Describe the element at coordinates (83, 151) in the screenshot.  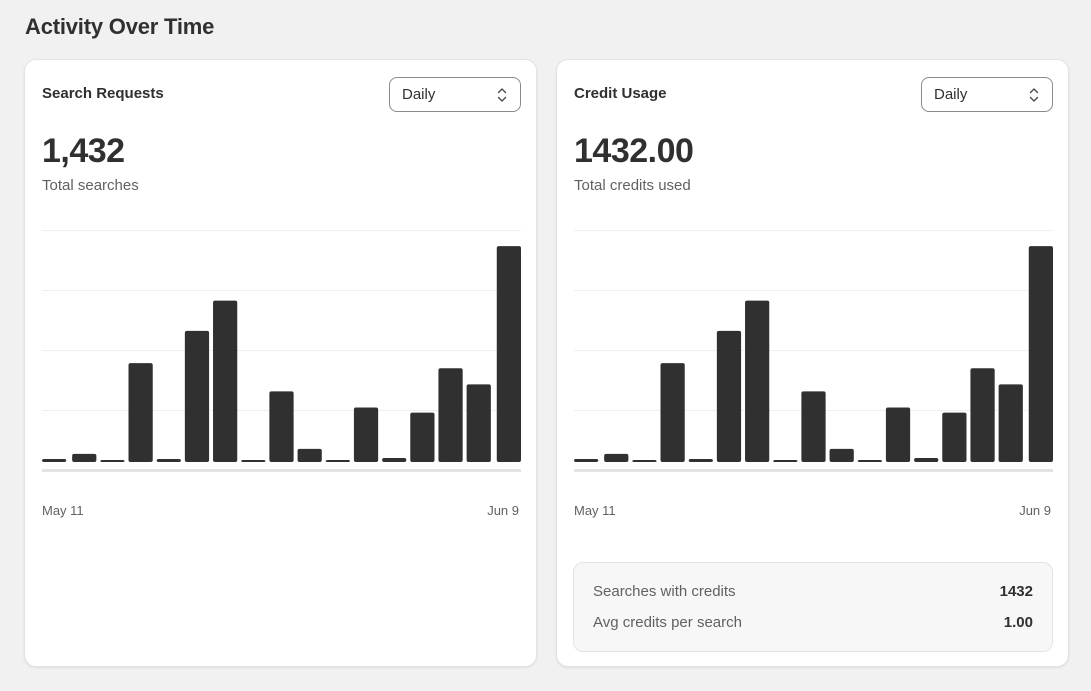
I see `total-searches-value: 1,432` at that location.